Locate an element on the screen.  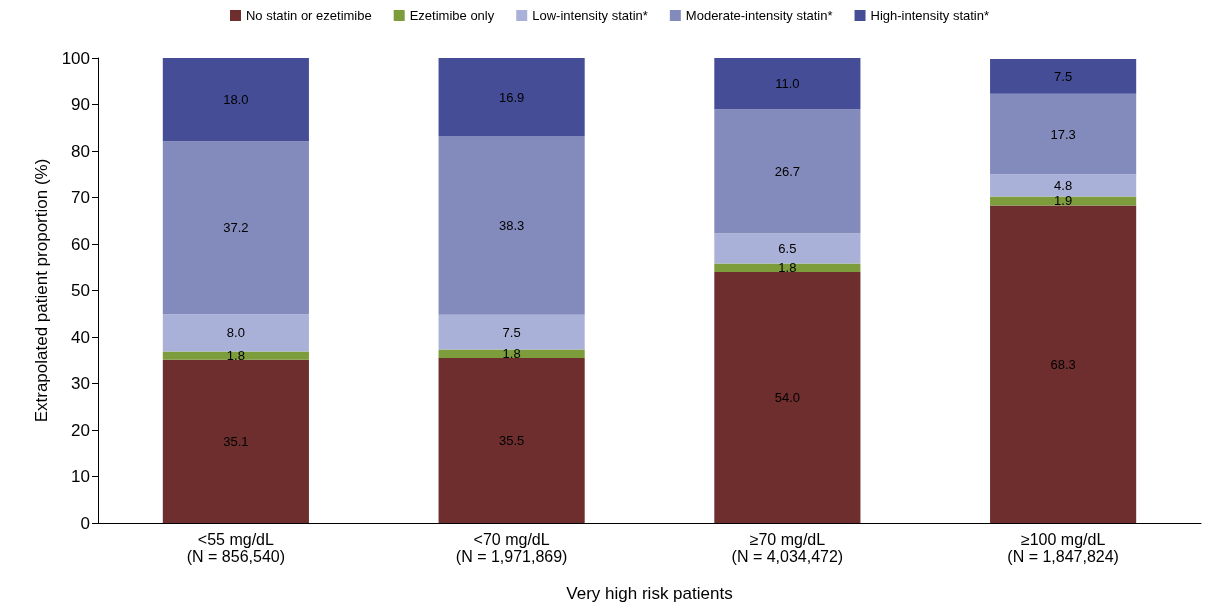
legend-label: Ezetimibe only is located at coordinates (452, 15).